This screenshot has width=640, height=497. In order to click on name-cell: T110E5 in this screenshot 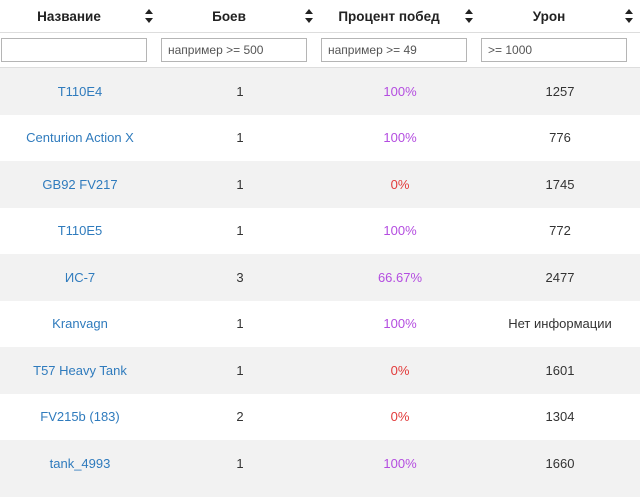, I will do `click(80, 230)`.